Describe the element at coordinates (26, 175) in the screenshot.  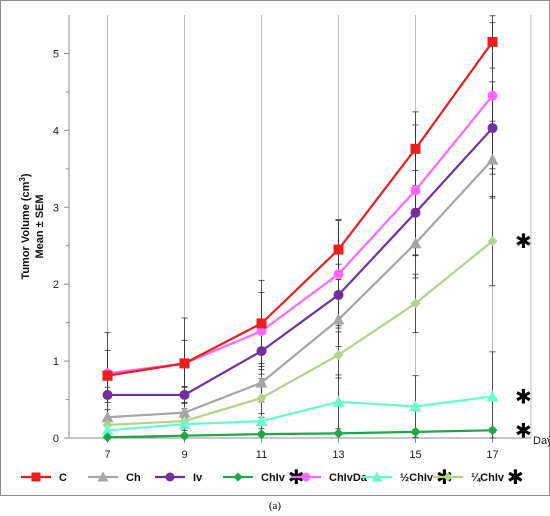
I see `y-axis-title-suffix: )` at that location.